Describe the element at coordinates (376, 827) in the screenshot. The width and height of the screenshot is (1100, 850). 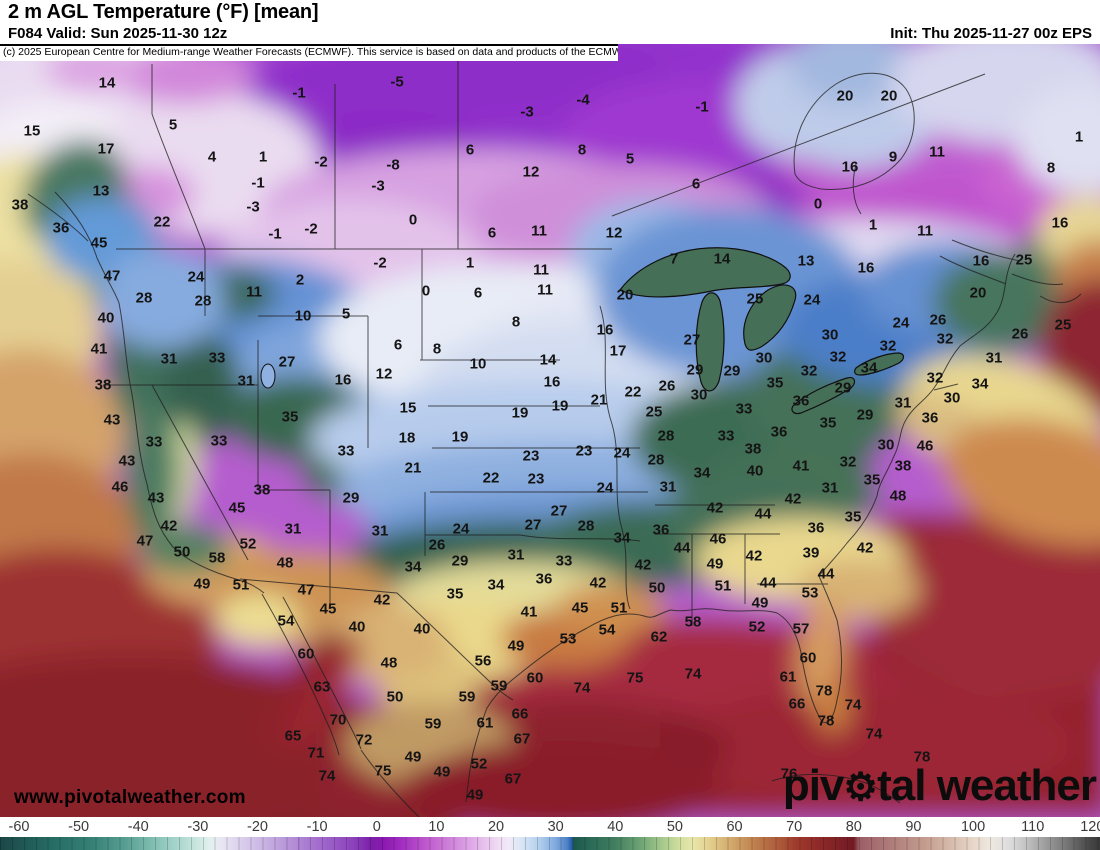
I see `colorbar-tick-label: 0` at that location.